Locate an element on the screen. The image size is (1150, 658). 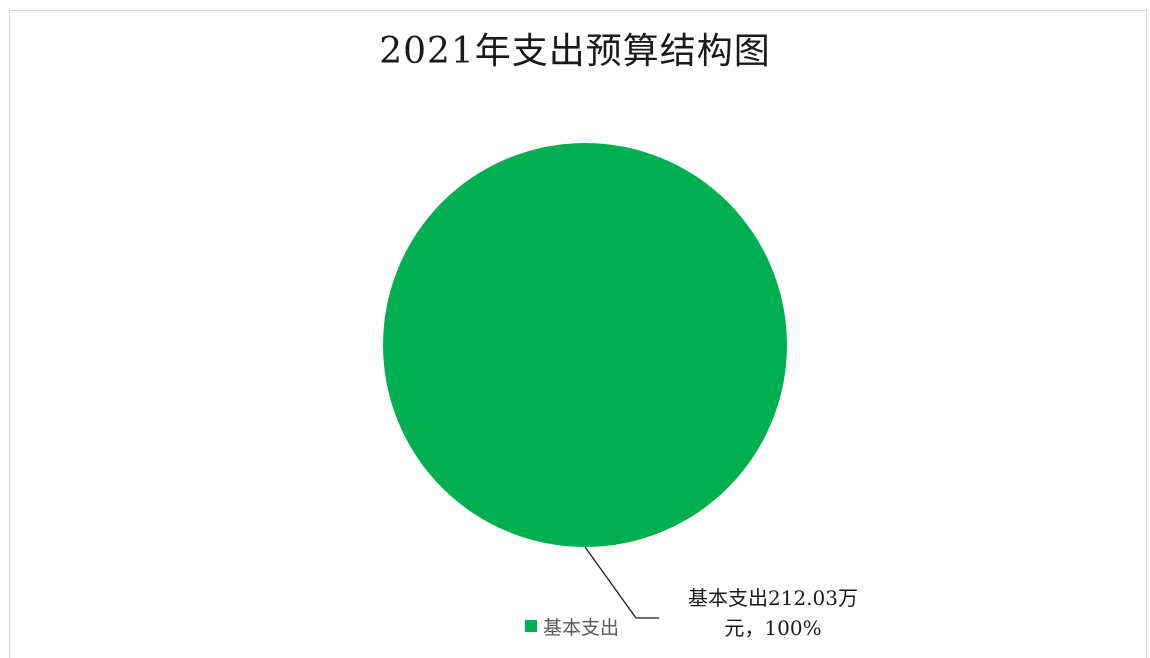
data-label-leader-line is located at coordinates (621, 582).